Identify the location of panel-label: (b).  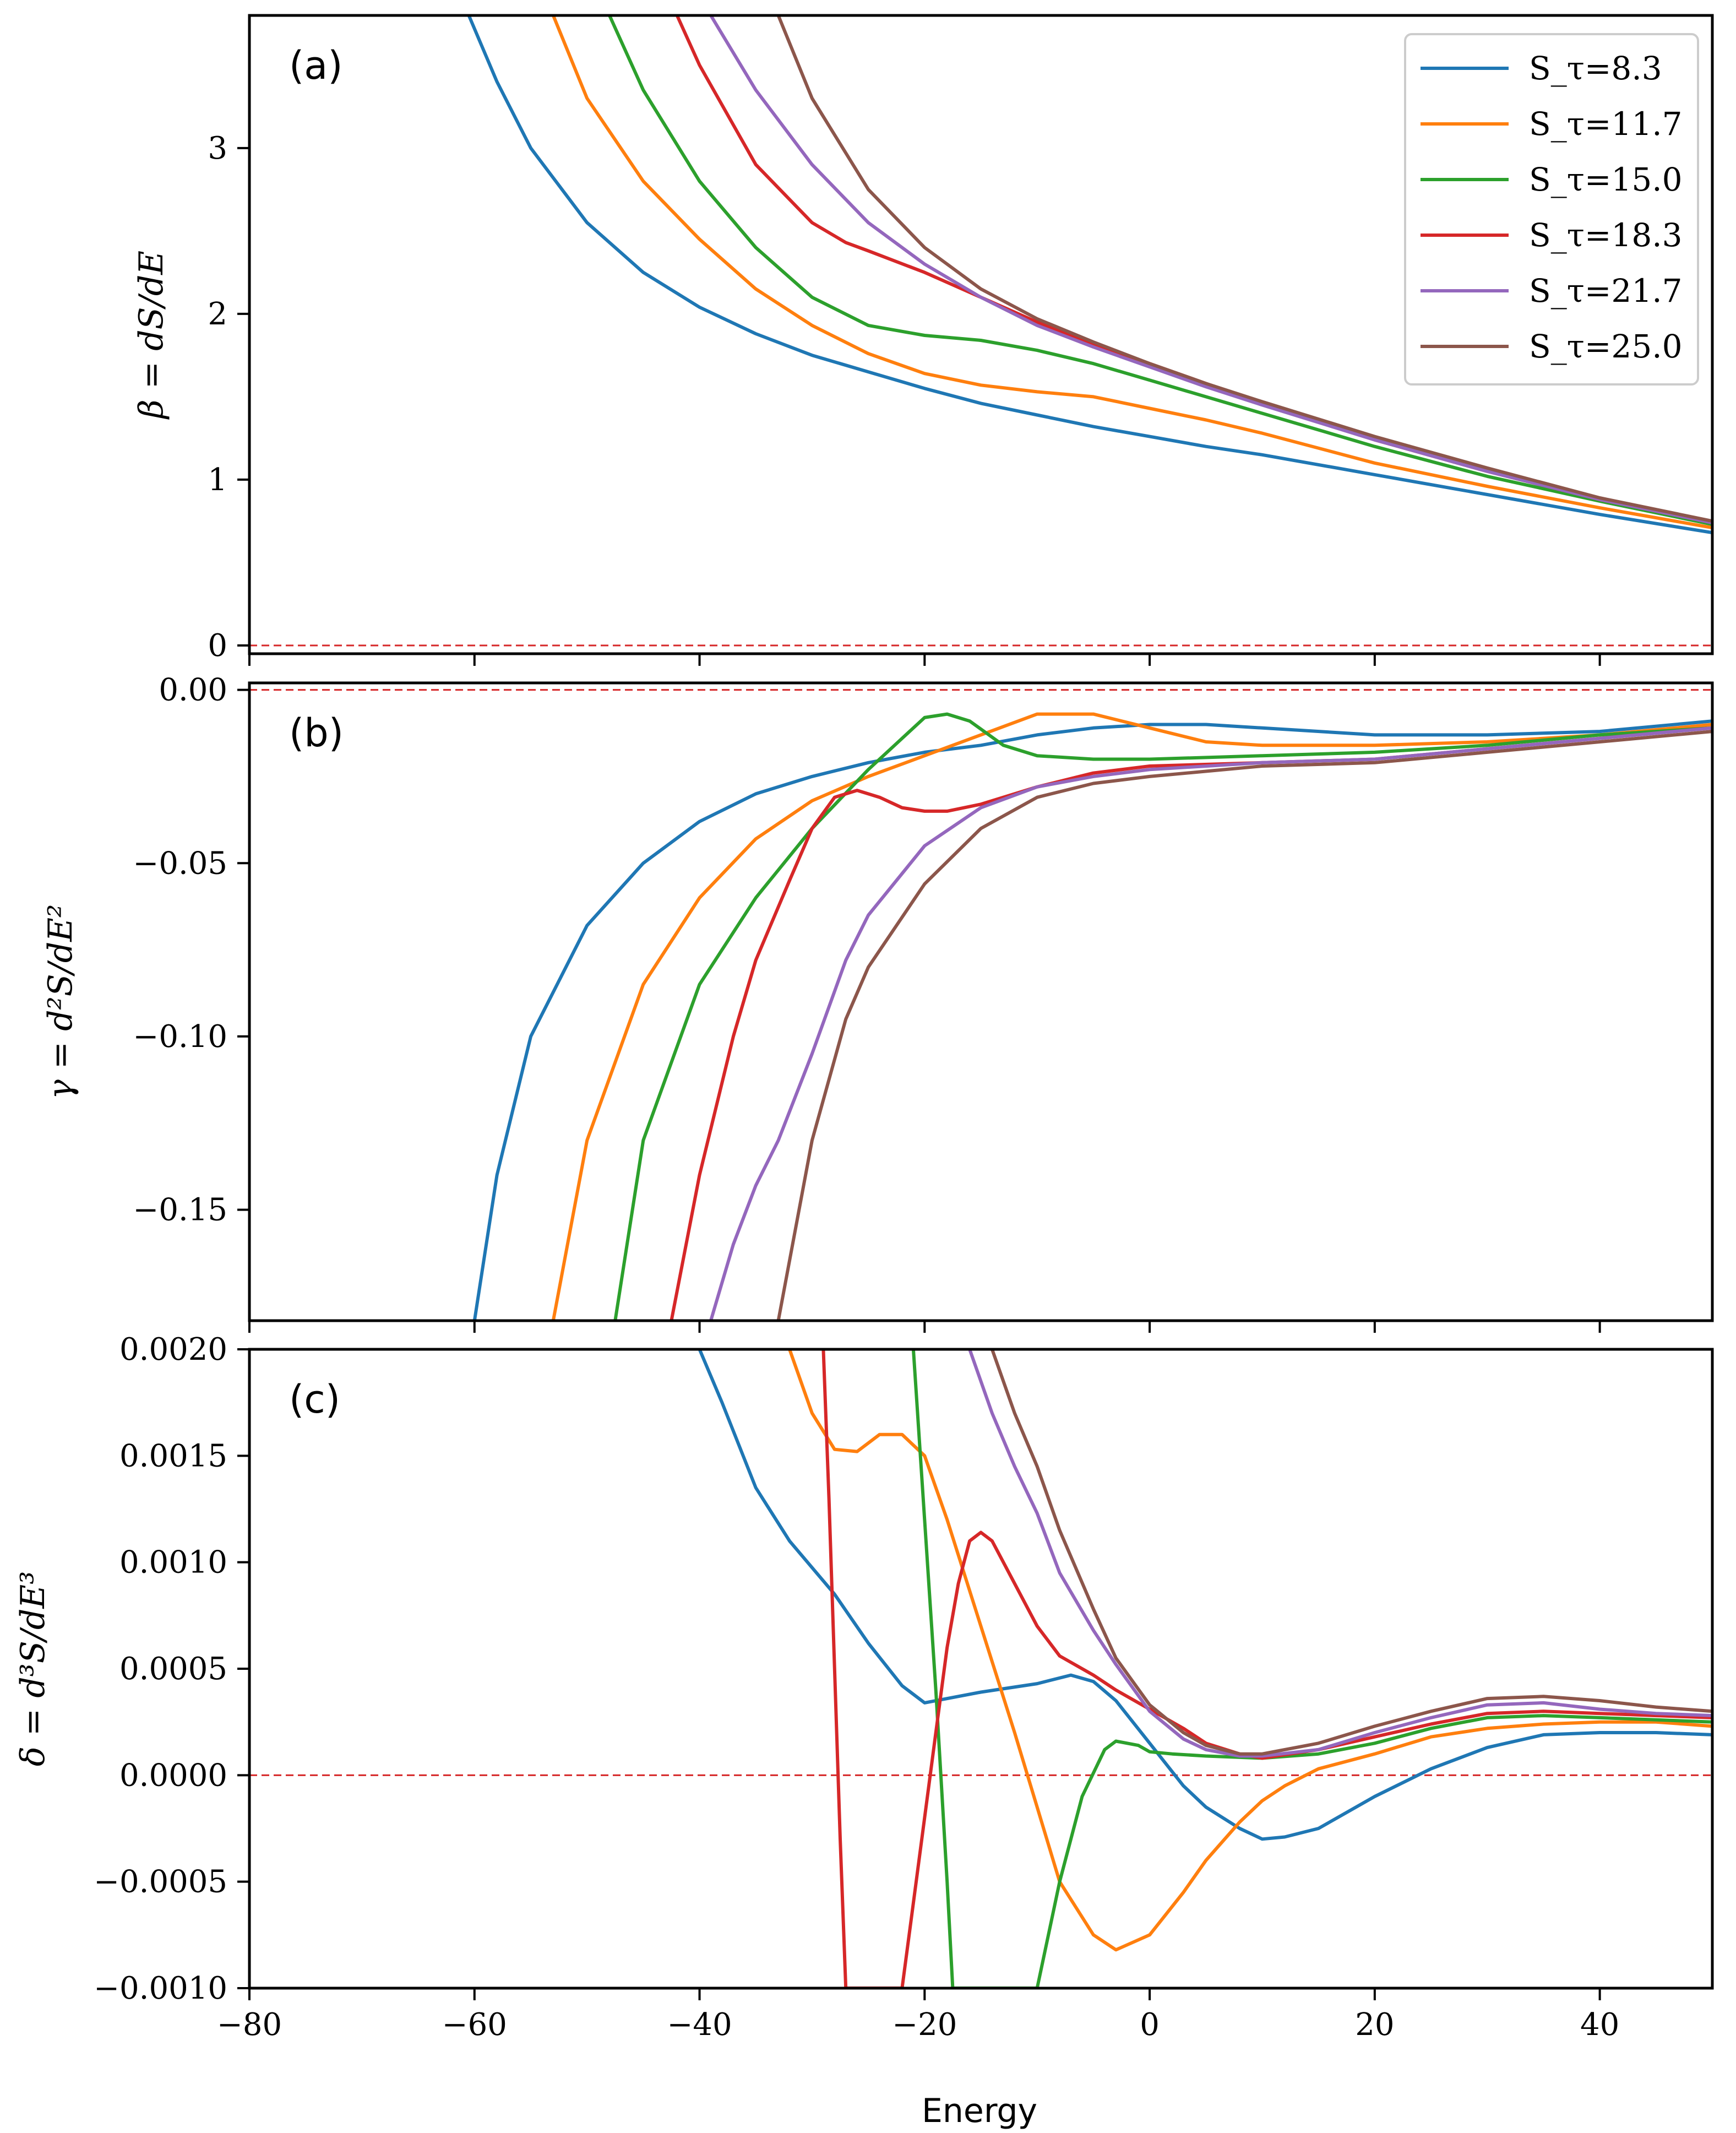
(317, 733).